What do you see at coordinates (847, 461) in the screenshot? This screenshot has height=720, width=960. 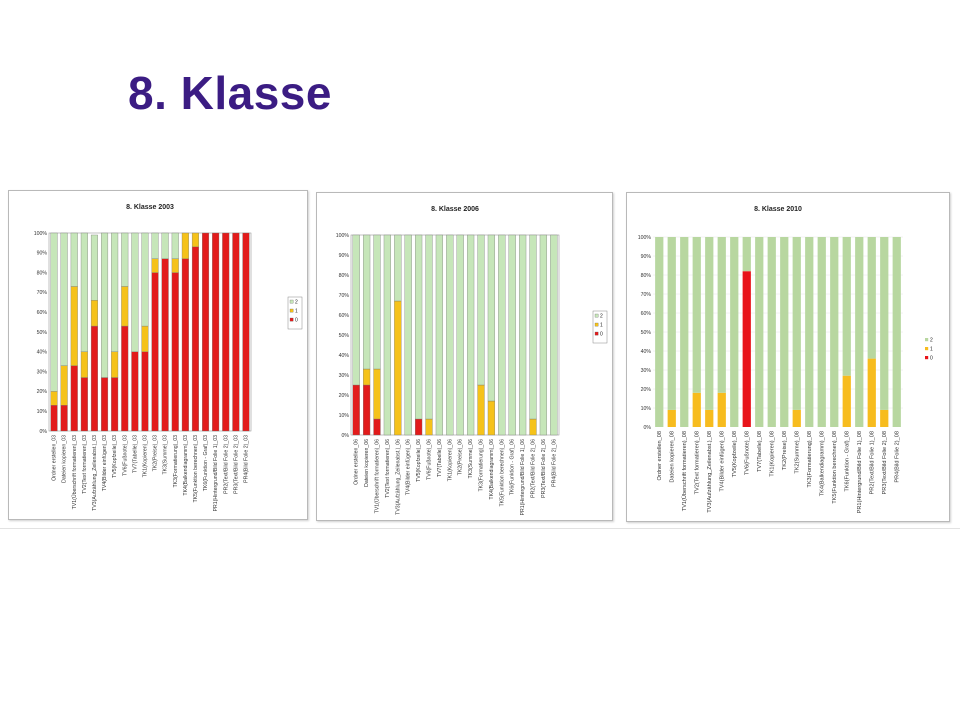 I see `x-tick-label: TK6(Funktion - Graf)_08` at bounding box center [847, 461].